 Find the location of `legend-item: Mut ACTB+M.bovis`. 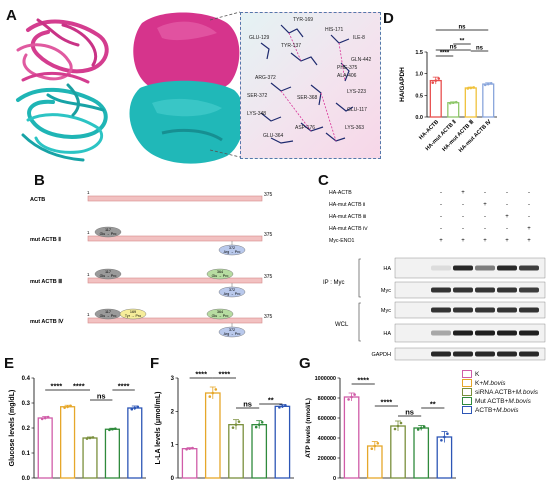

legend-item: Mut ACTB+M.bovis is located at coordinates (500, 401).